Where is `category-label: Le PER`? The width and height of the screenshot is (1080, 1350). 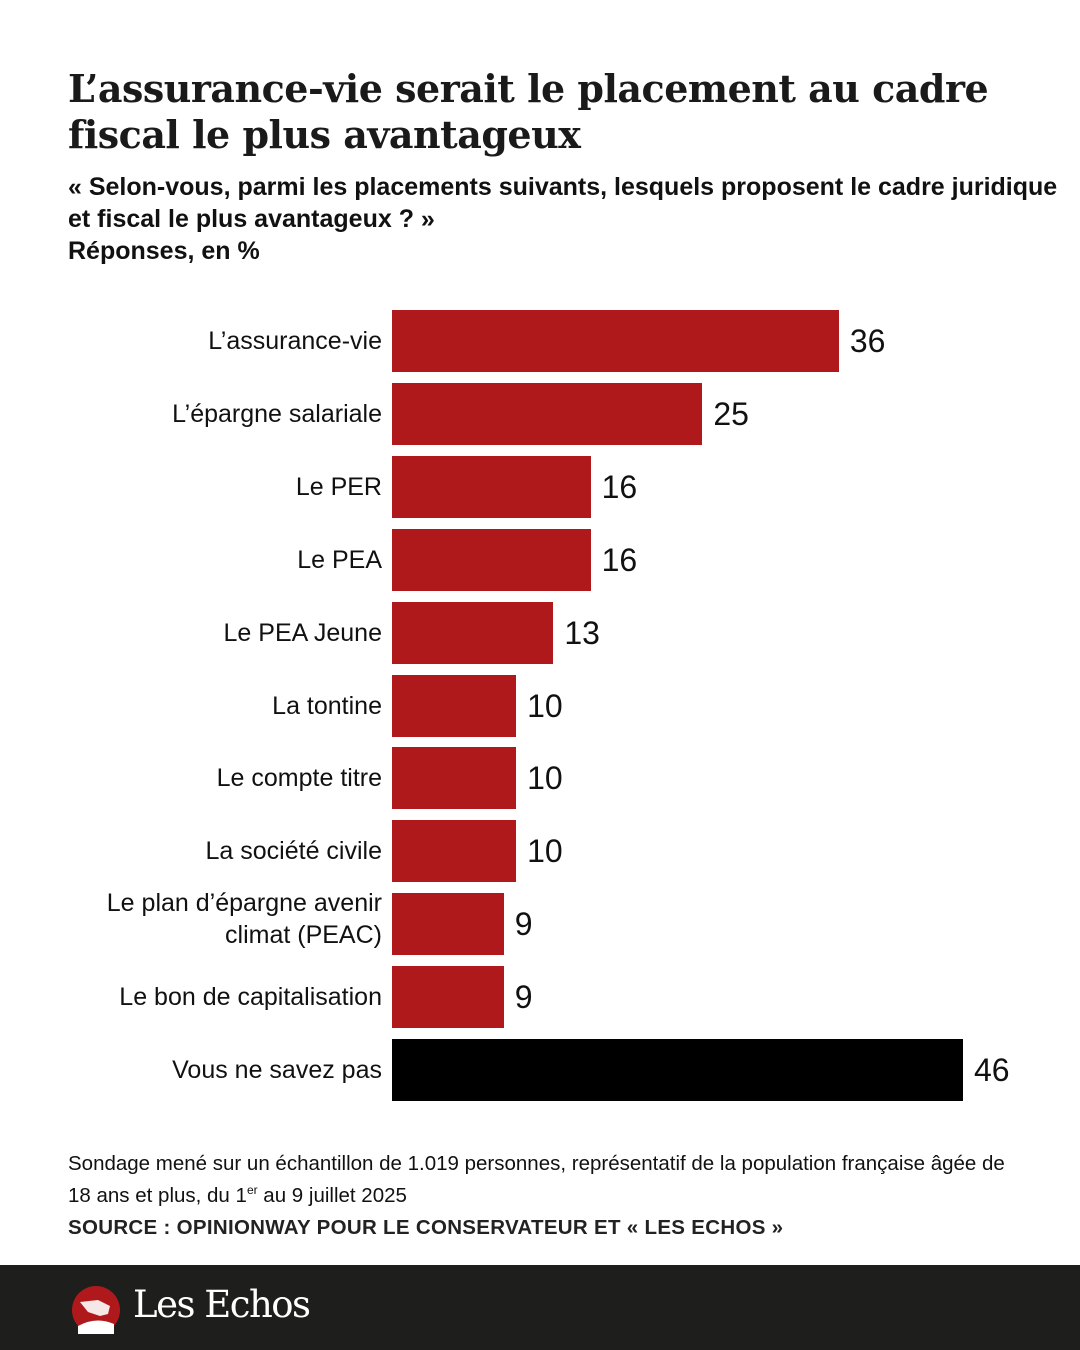 category-label: Le PER is located at coordinates (338, 486).